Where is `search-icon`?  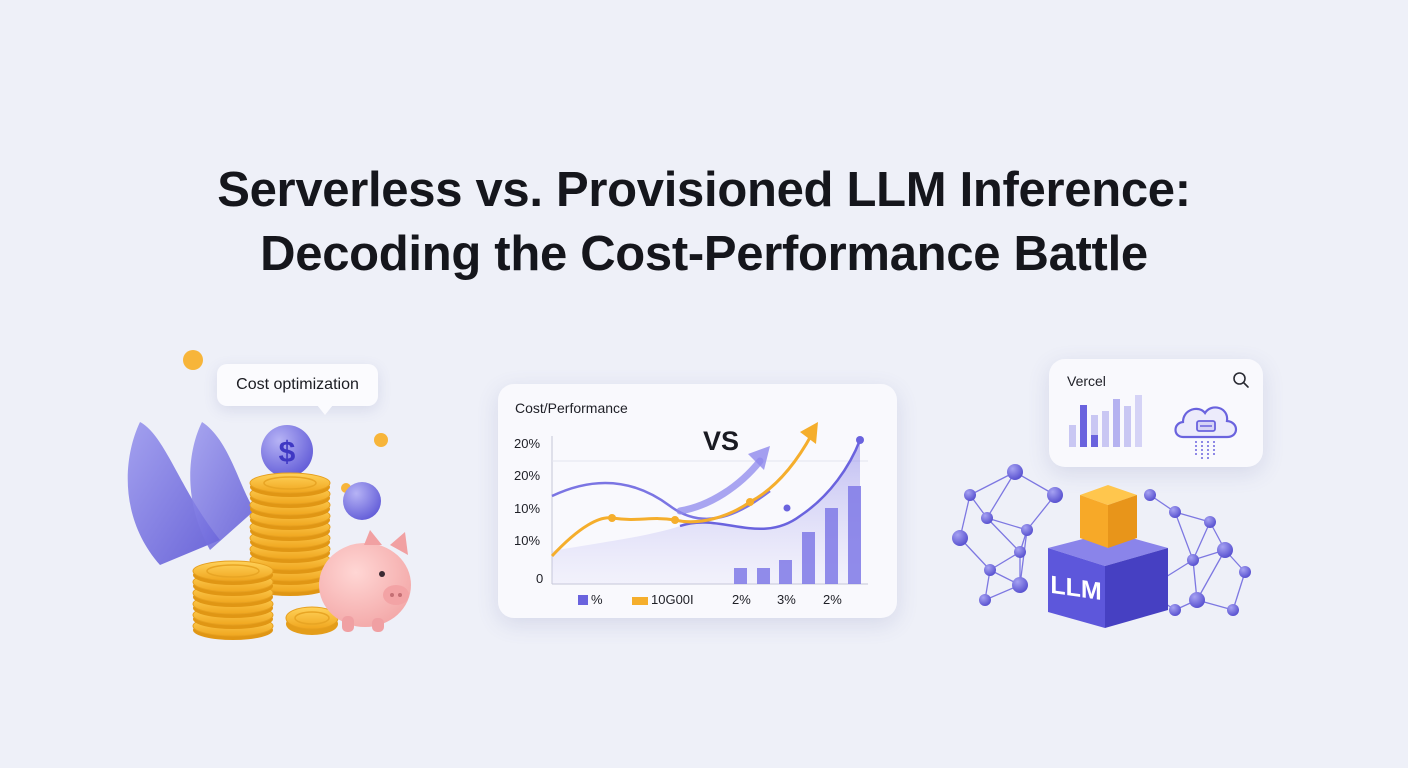 search-icon is located at coordinates (1241, 380).